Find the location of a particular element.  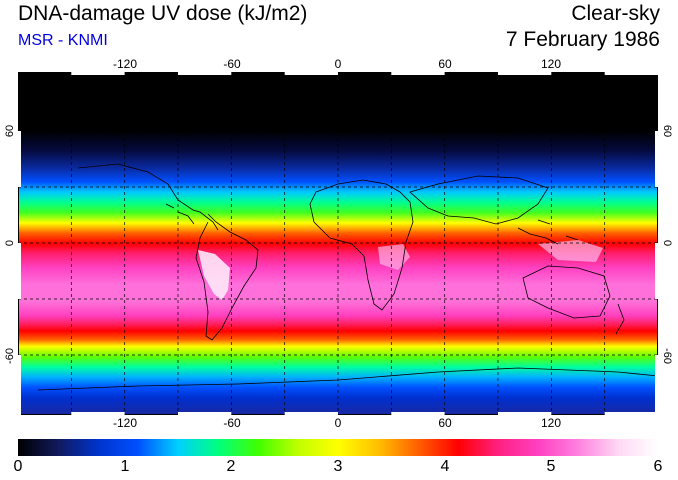

lon-label-top: 60 is located at coordinates (445, 64).